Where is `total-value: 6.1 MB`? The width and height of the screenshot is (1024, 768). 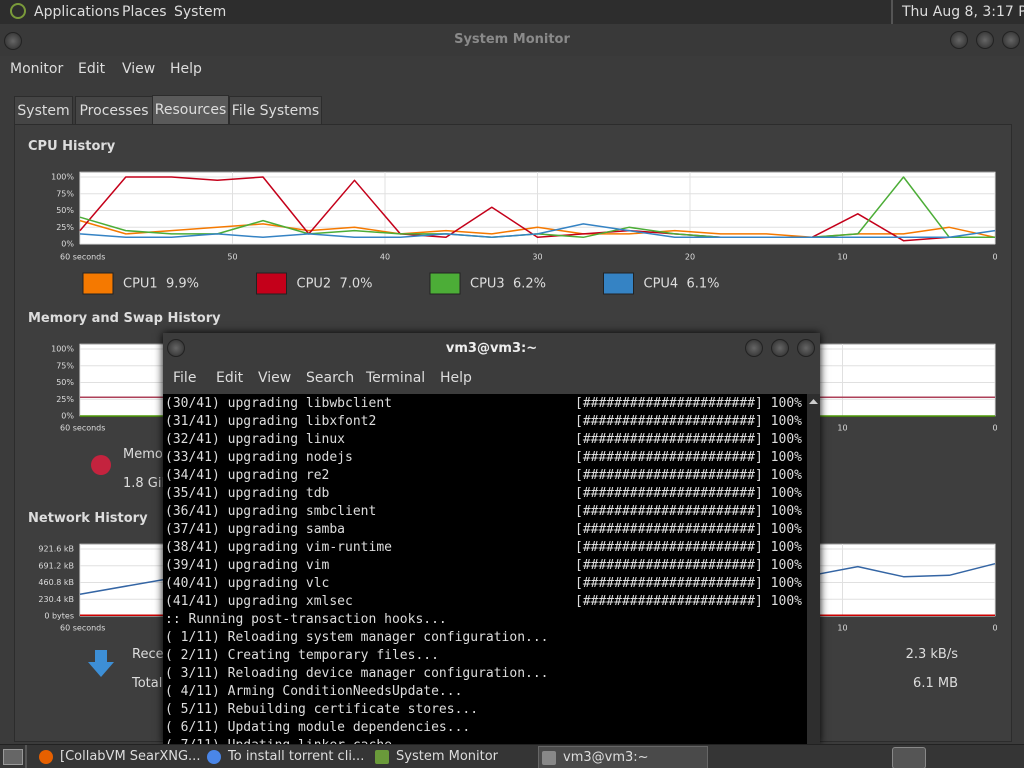 total-value: 6.1 MB is located at coordinates (935, 683).